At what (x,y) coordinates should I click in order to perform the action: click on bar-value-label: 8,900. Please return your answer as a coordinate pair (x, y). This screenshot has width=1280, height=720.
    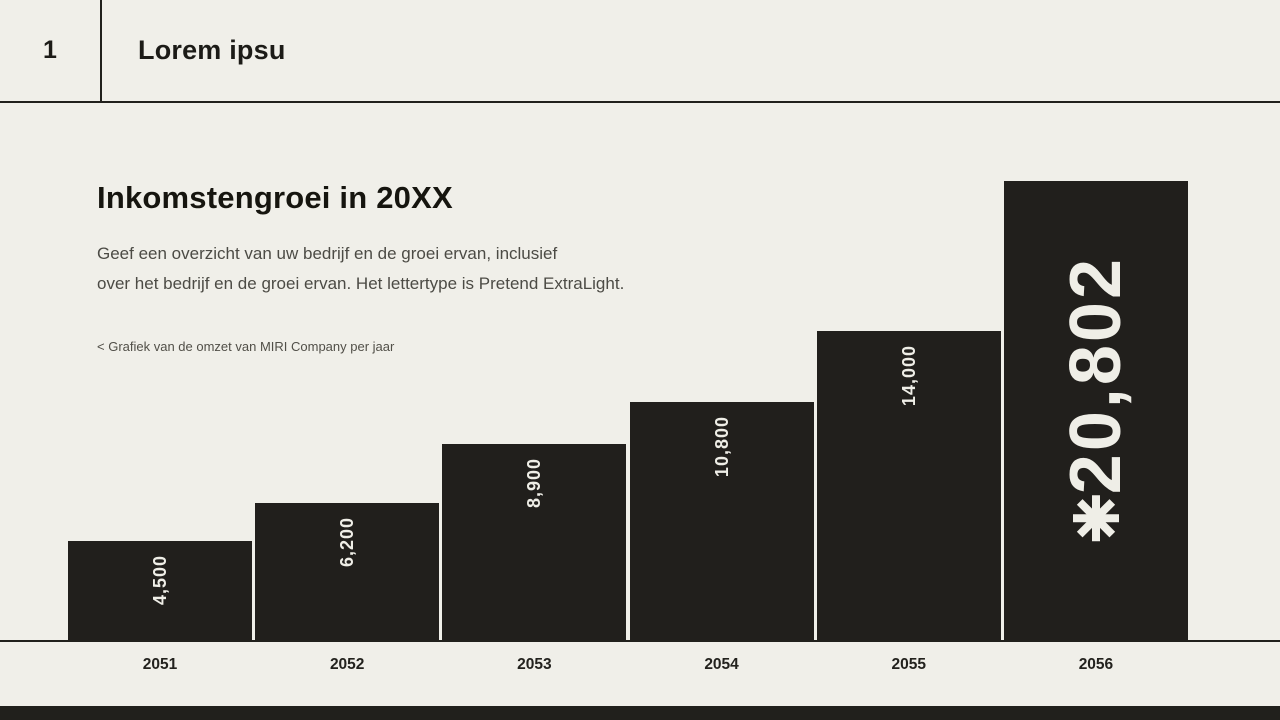
    Looking at the image, I should click on (534, 482).